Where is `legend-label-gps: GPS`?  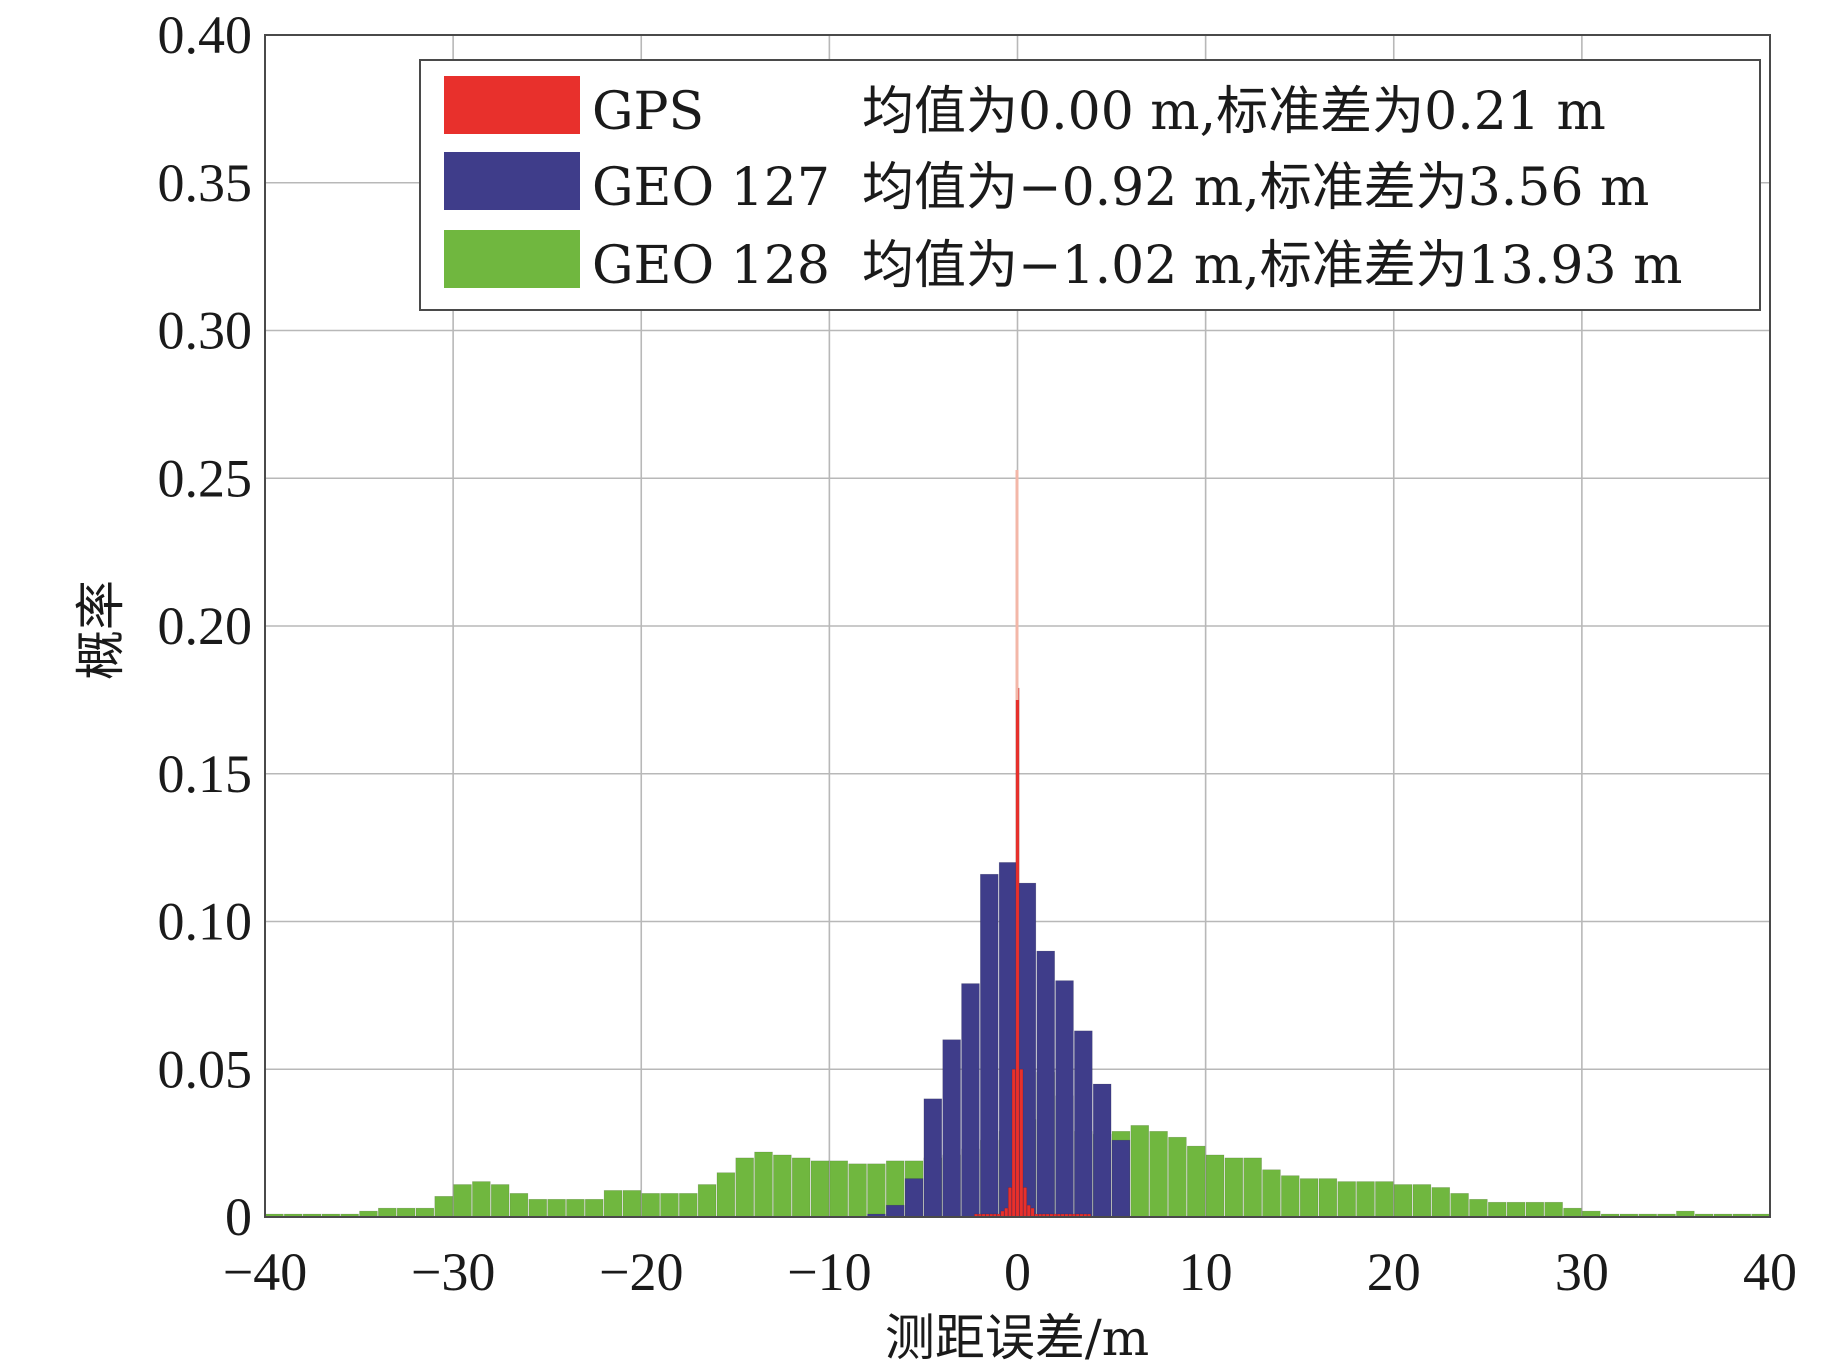
legend-label-gps: GPS is located at coordinates (648, 112).